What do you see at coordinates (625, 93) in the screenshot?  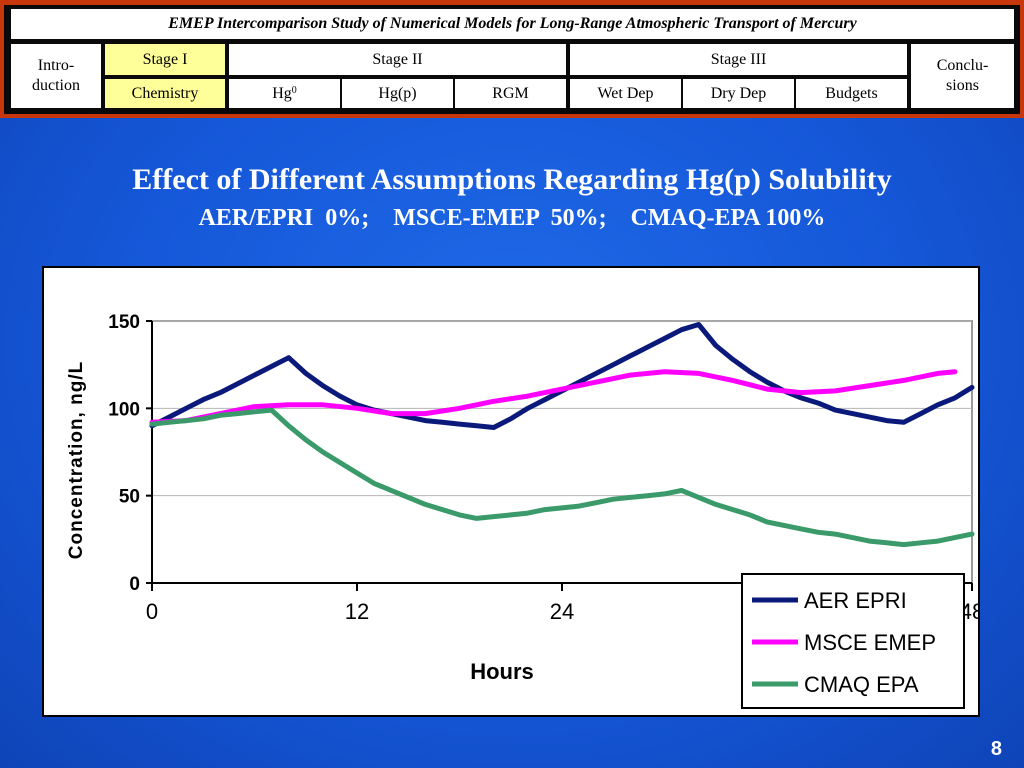 I see `nav-wet-dep: Wet Dep` at bounding box center [625, 93].